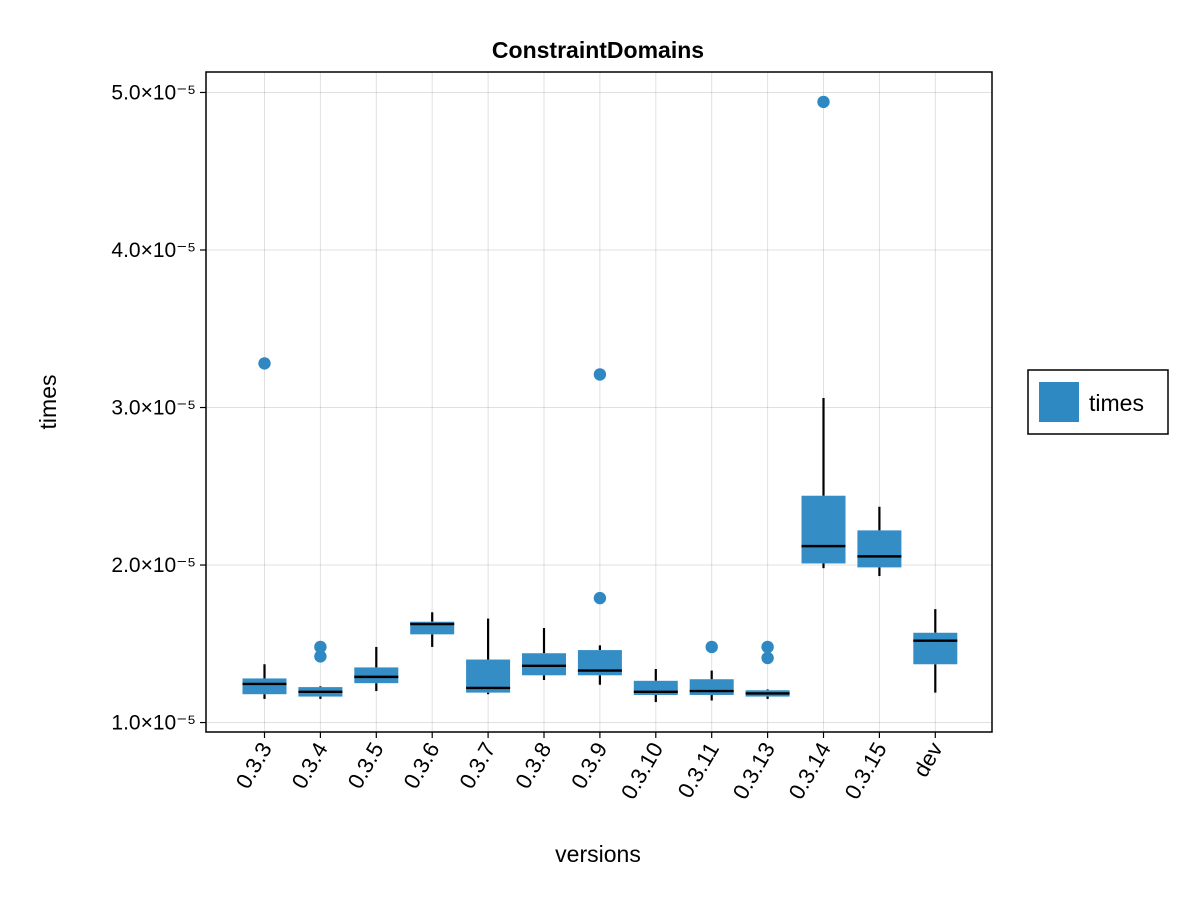  What do you see at coordinates (48, 402) in the screenshot?
I see `y-axis-label: times` at bounding box center [48, 402].